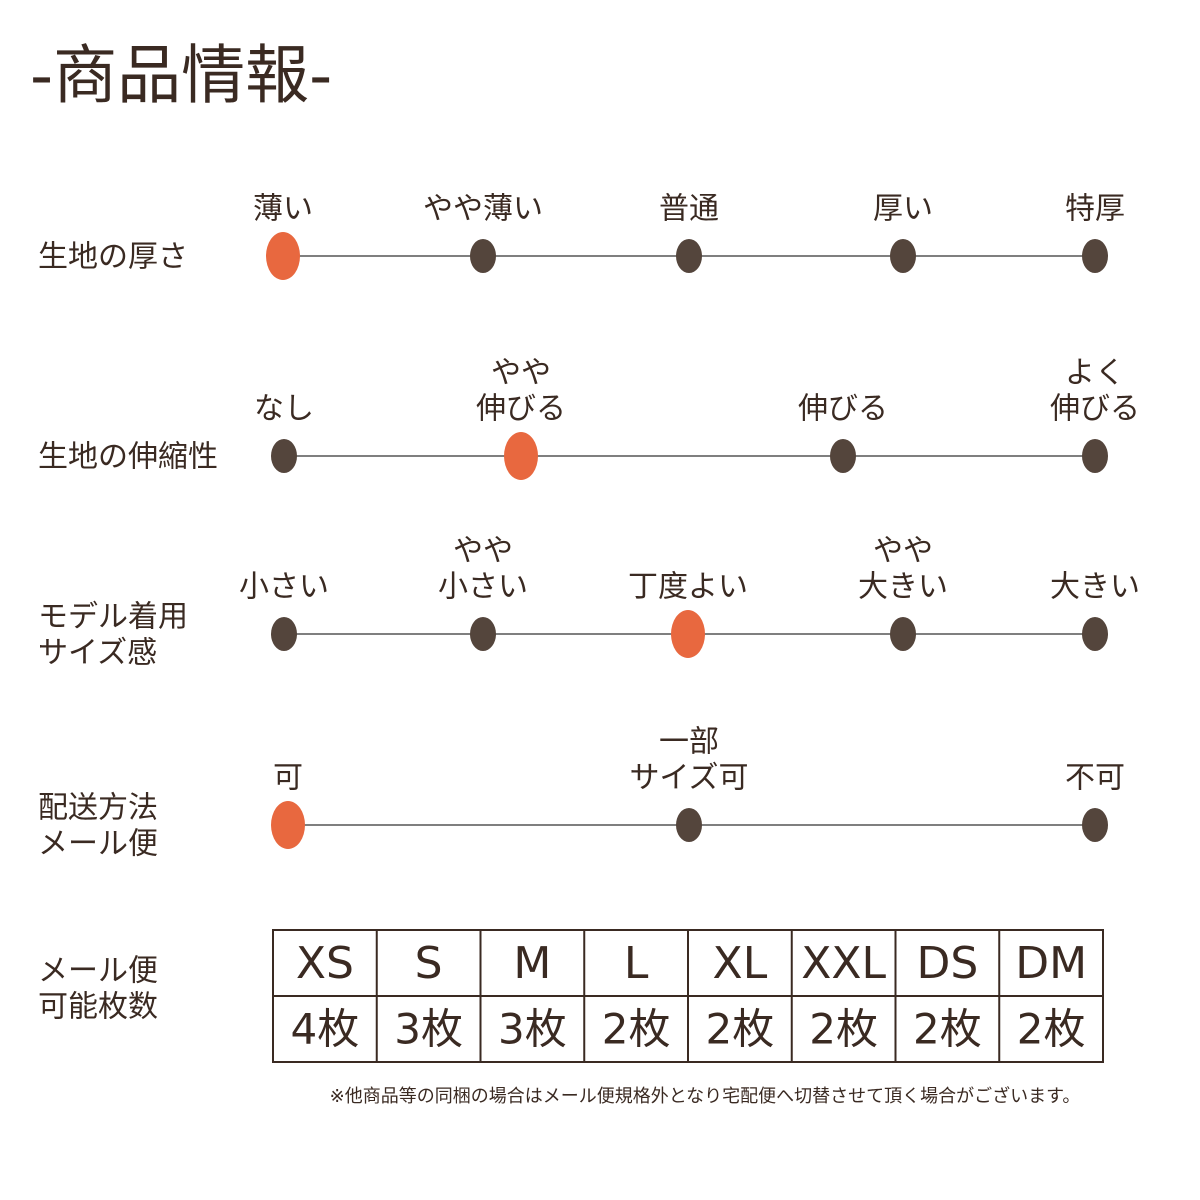 This screenshot has height=1200, width=1200. I want to click on page-title: -商品情報-, so click(181, 77).